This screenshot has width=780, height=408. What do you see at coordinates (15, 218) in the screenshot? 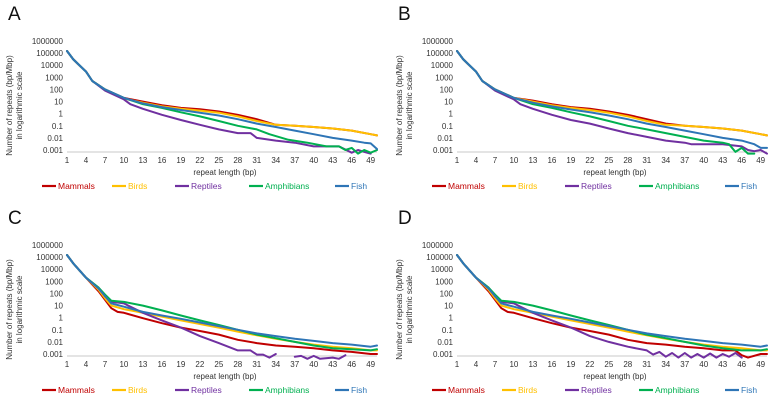
I see `panel-letter: C` at bounding box center [15, 218].